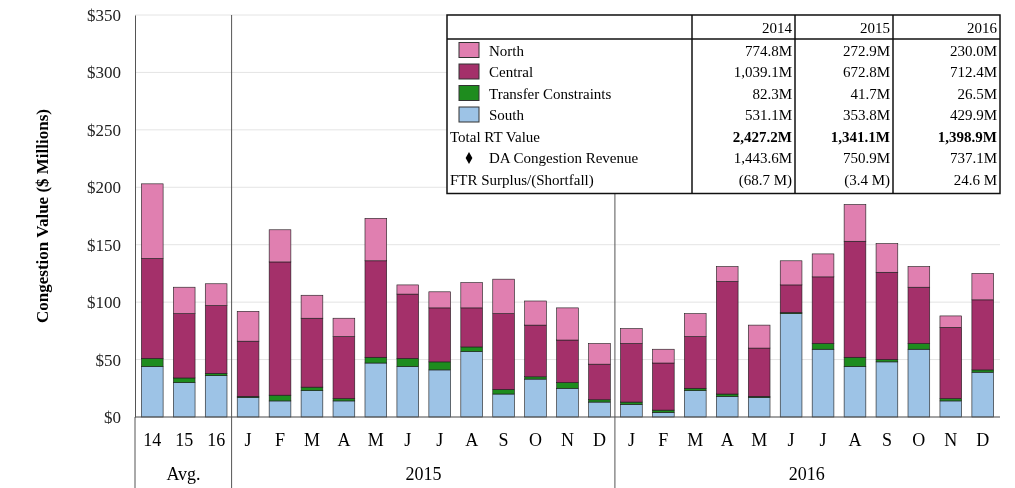  What do you see at coordinates (768, 50) in the screenshot?
I see `annotation: 774.8M` at bounding box center [768, 50].